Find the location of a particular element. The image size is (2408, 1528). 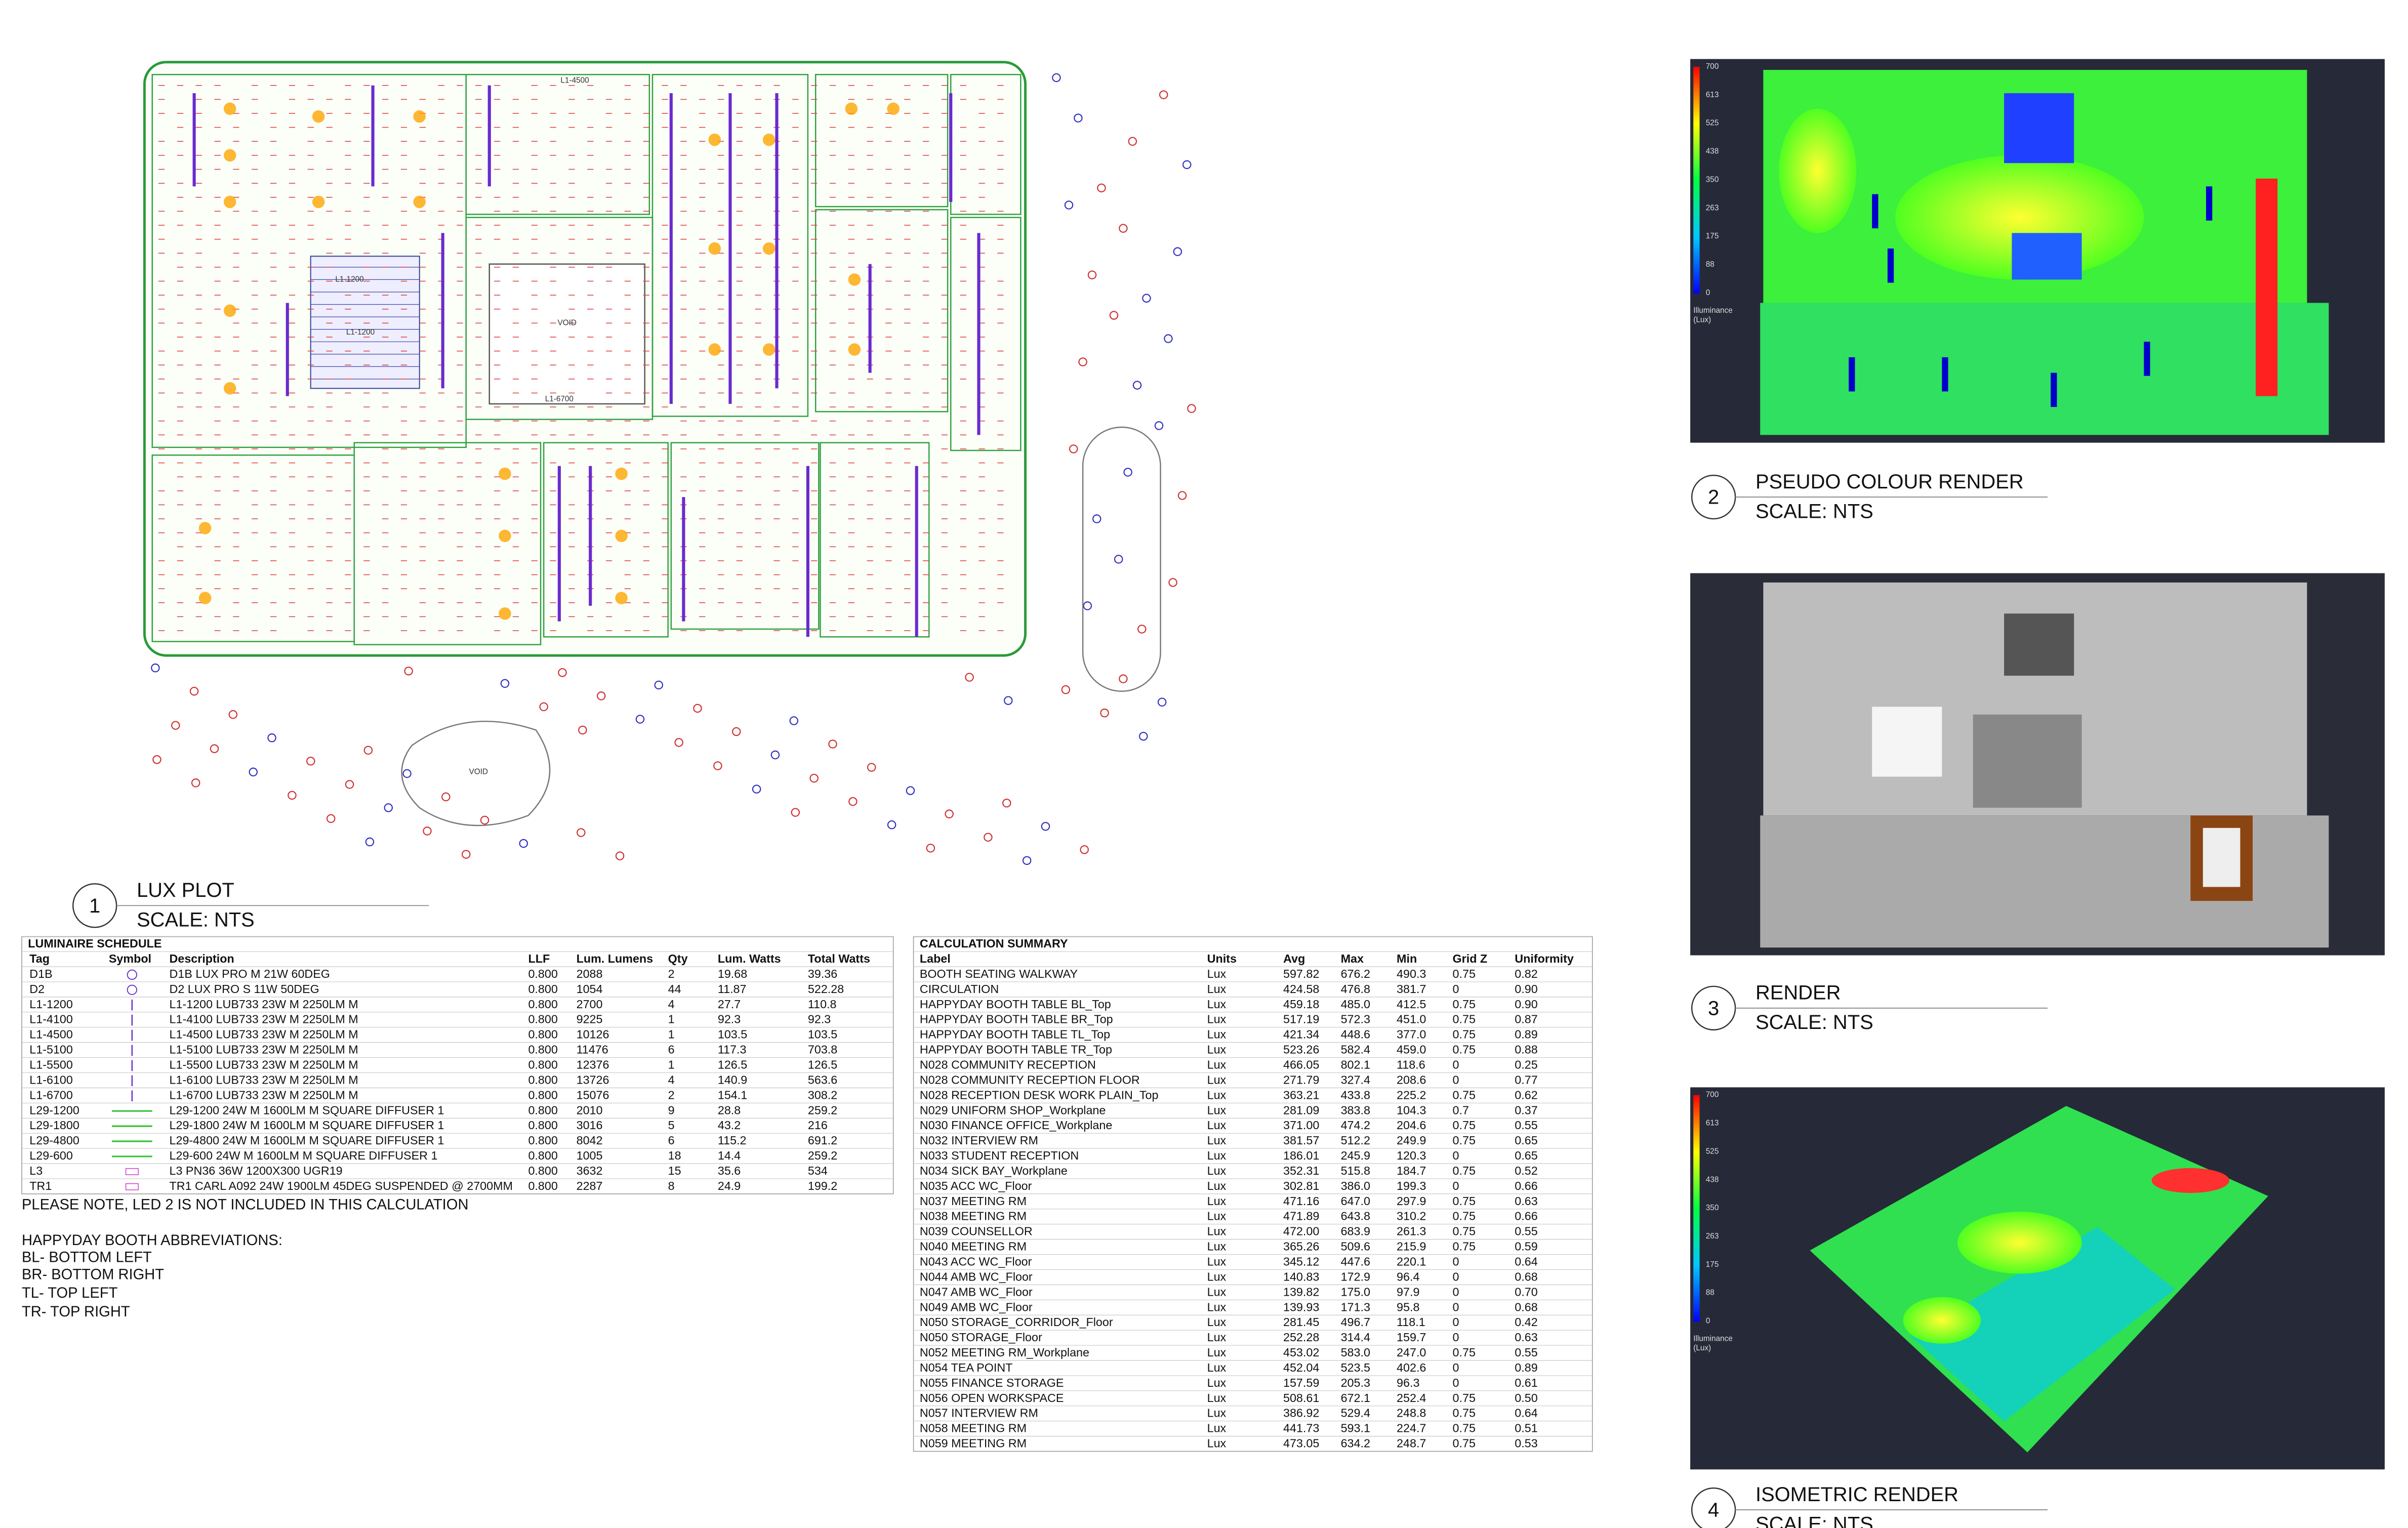

table-cell: 0.77 is located at coordinates (1526, 1080).